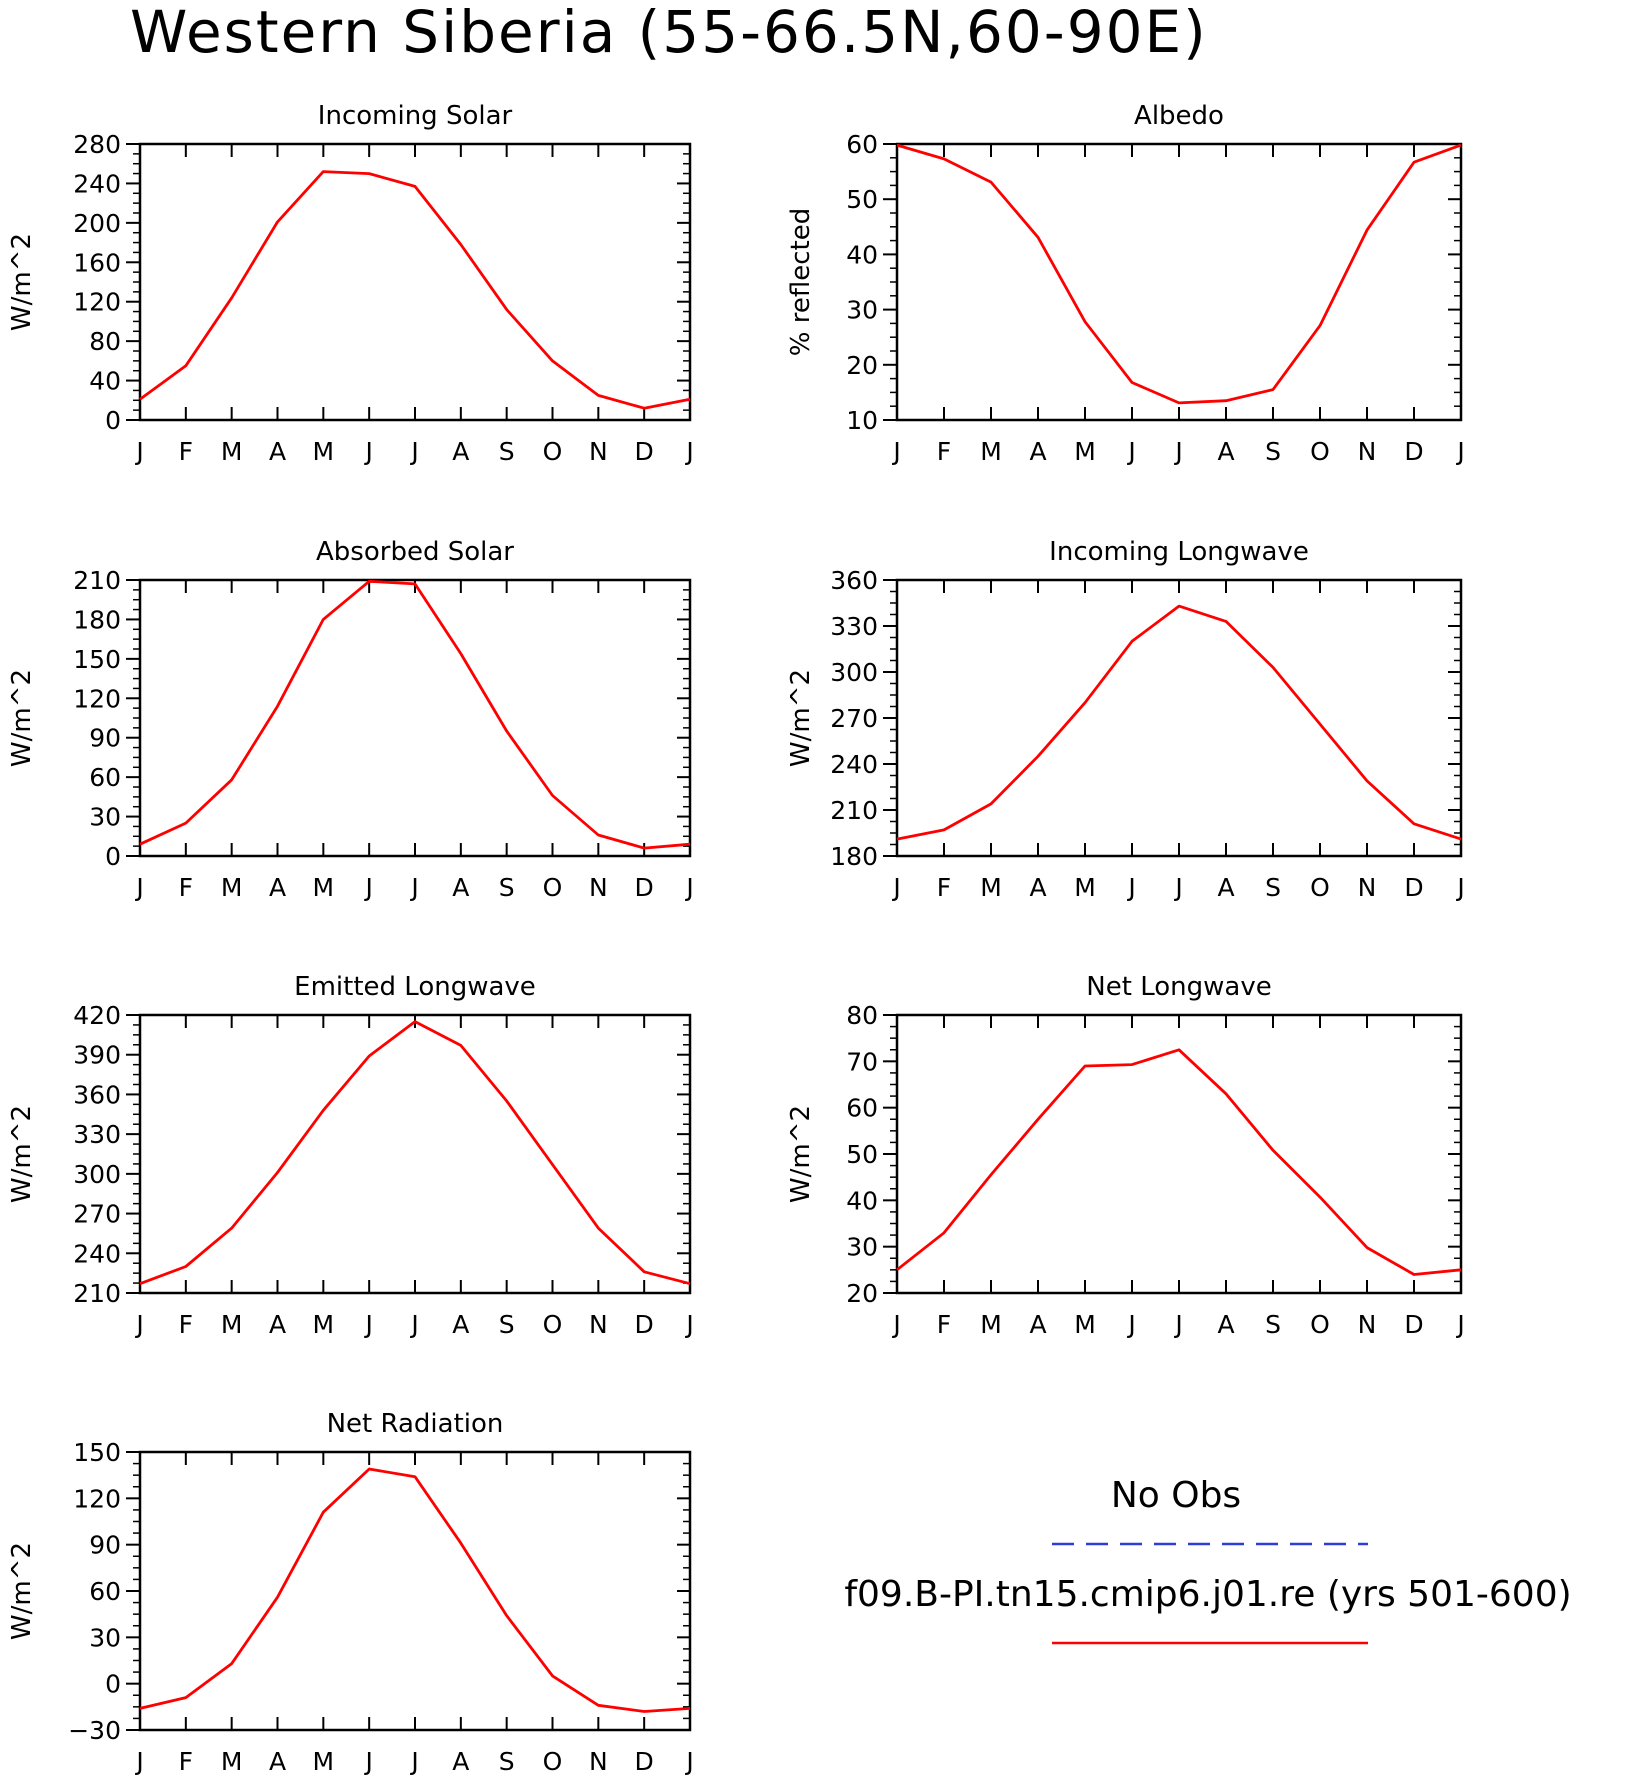  What do you see at coordinates (862, 1293) in the screenshot?
I see `y-tick-label: 20` at bounding box center [862, 1293].